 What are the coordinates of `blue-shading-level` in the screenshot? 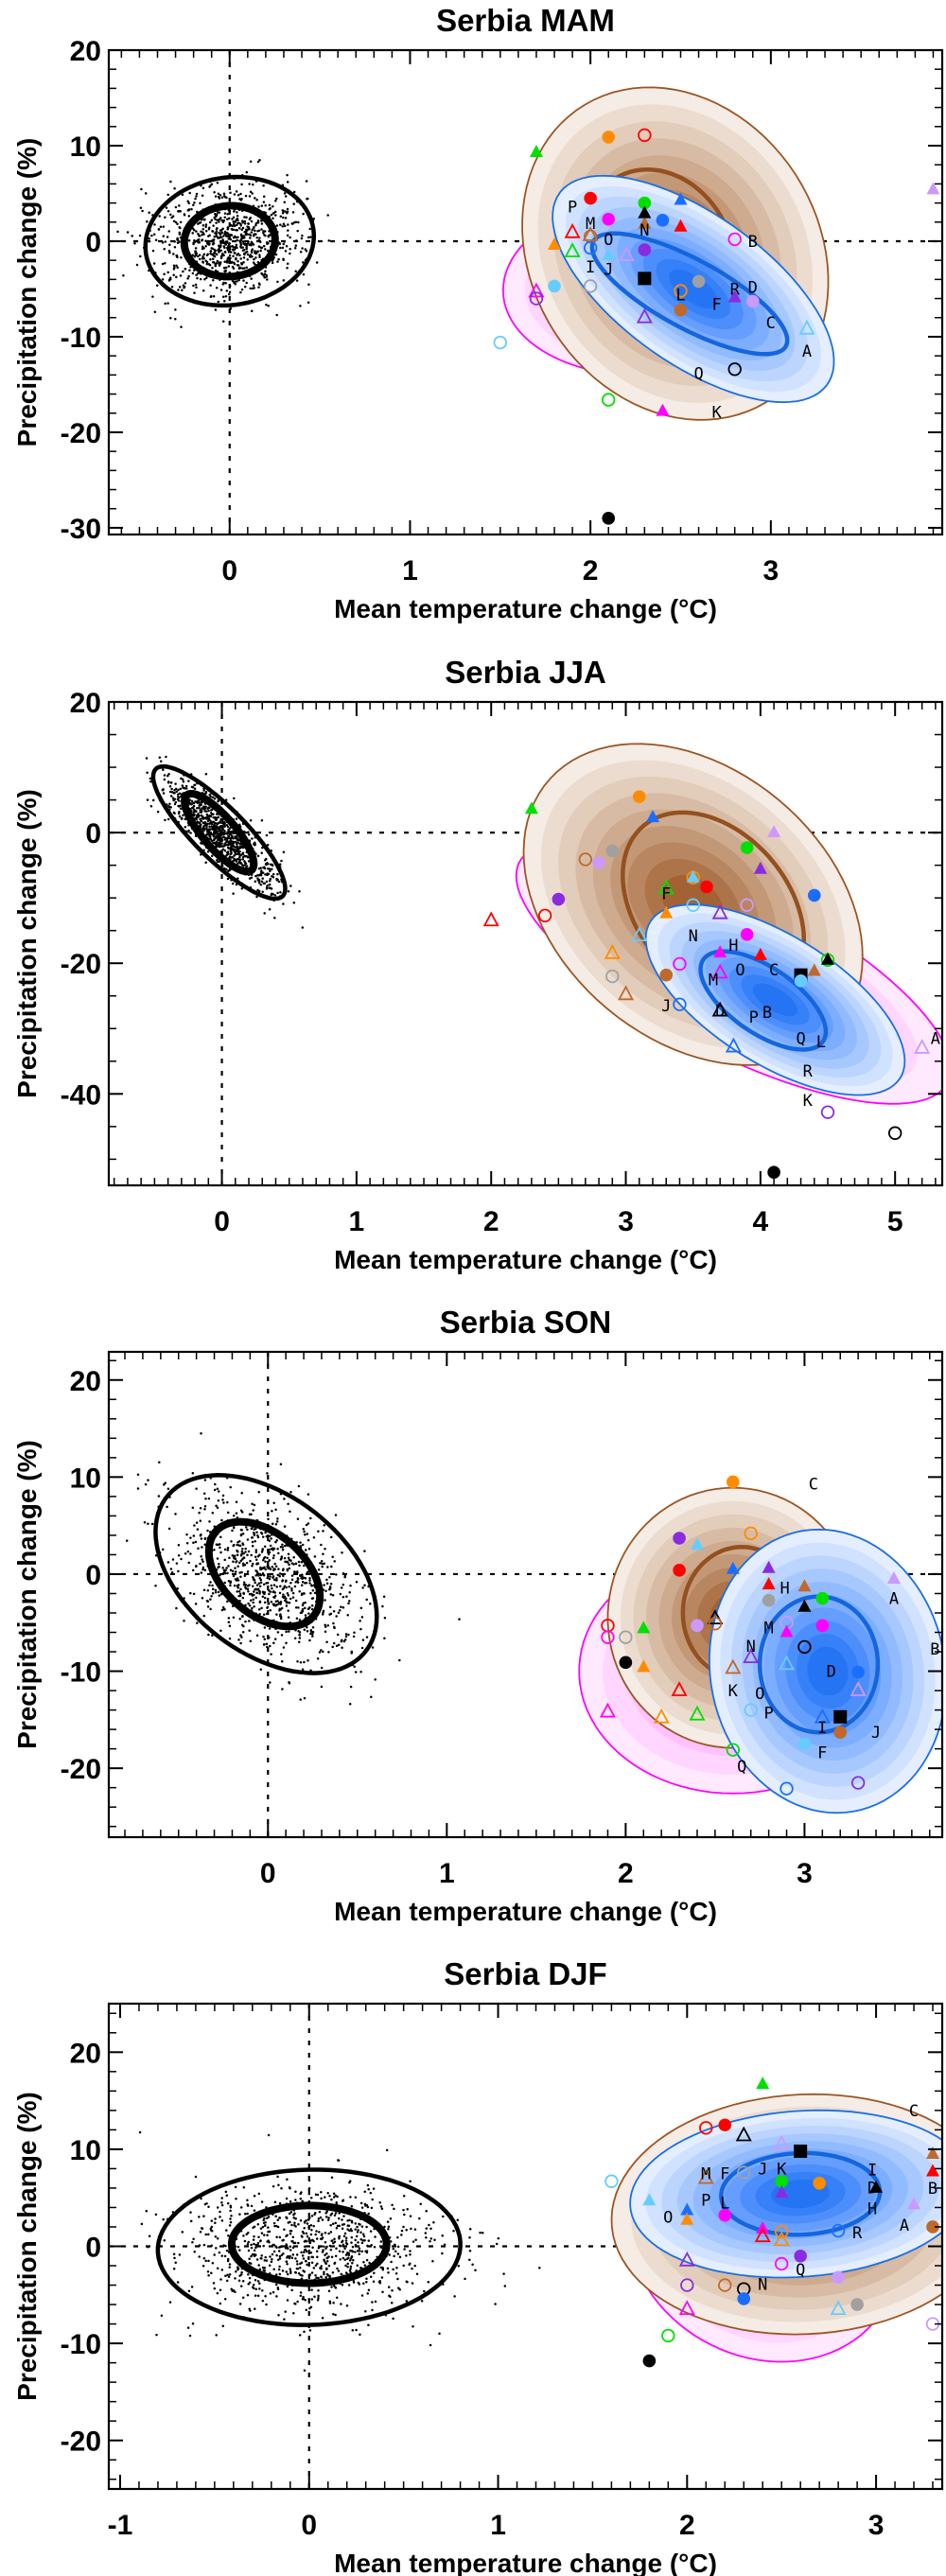 It's located at (828, 1671).